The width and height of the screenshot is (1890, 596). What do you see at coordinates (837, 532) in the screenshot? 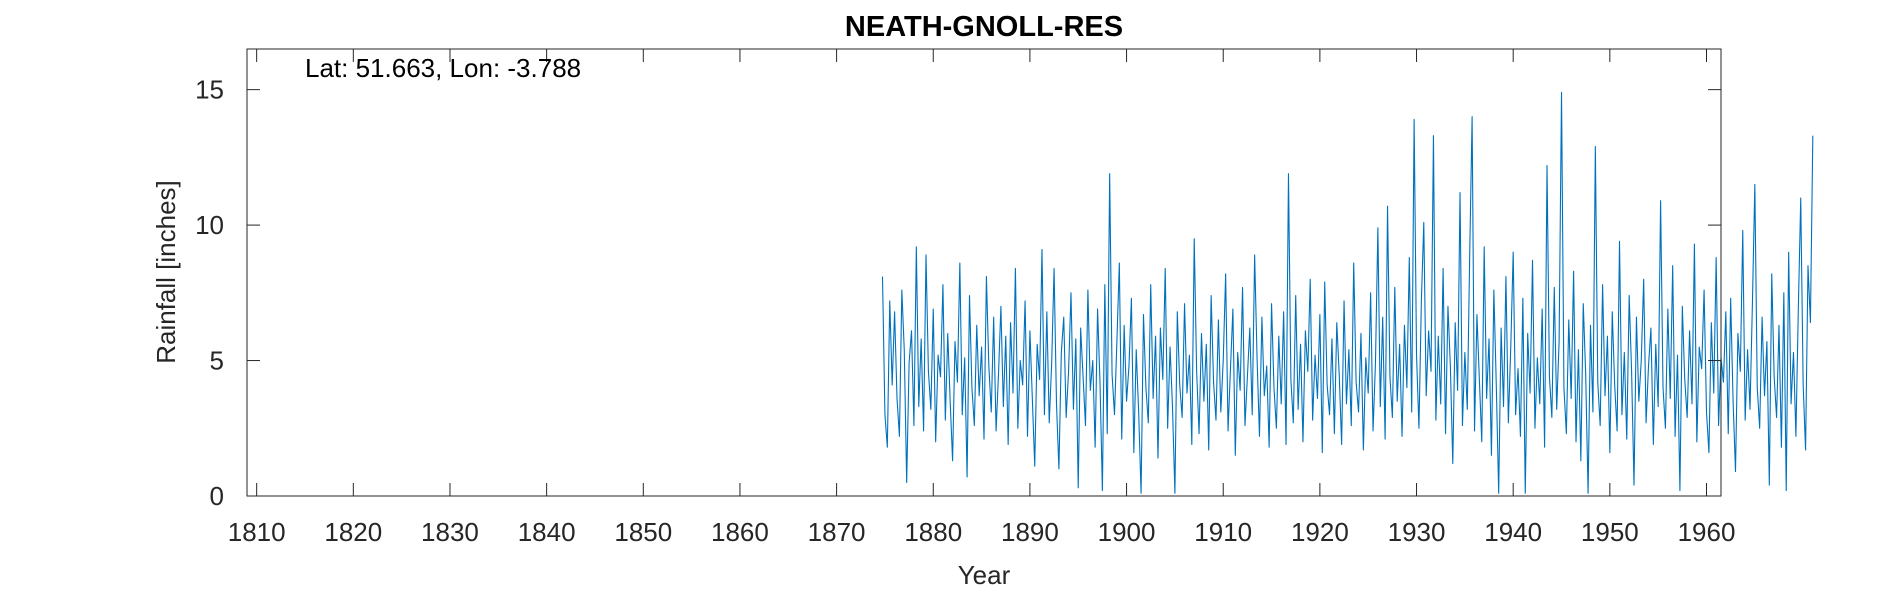
I see `x-tick-label: 1870` at bounding box center [837, 532].